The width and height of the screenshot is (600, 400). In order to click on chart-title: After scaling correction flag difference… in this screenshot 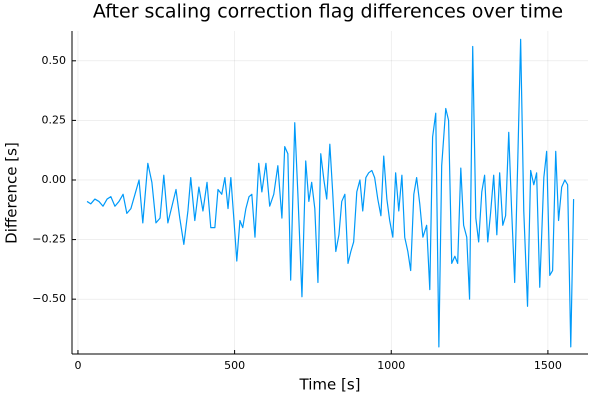, I will do `click(328, 12)`.